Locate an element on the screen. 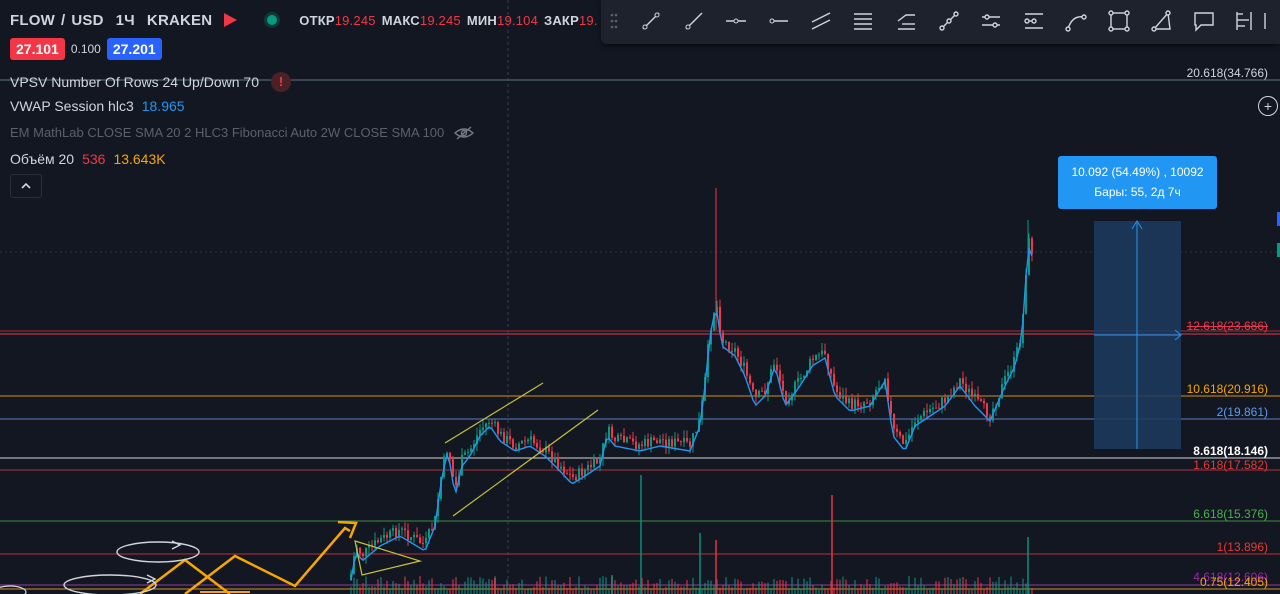  interval-label: 1Ч is located at coordinates (125, 20).